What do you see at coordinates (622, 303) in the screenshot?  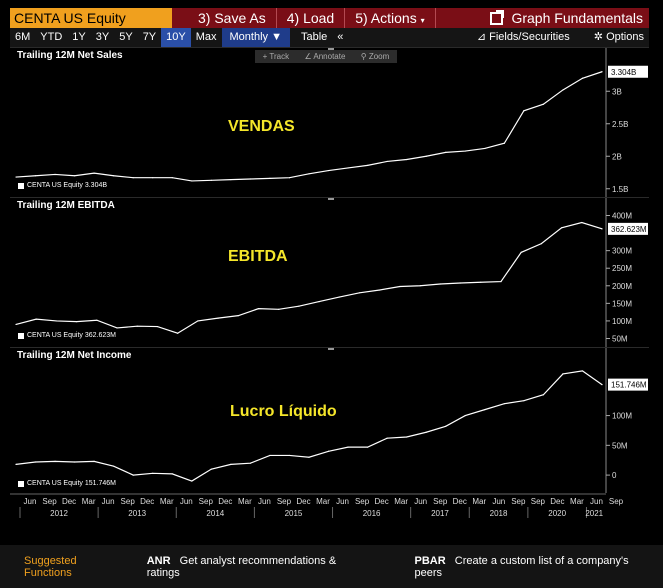 I see `y-tick-label: 150M` at bounding box center [622, 303].